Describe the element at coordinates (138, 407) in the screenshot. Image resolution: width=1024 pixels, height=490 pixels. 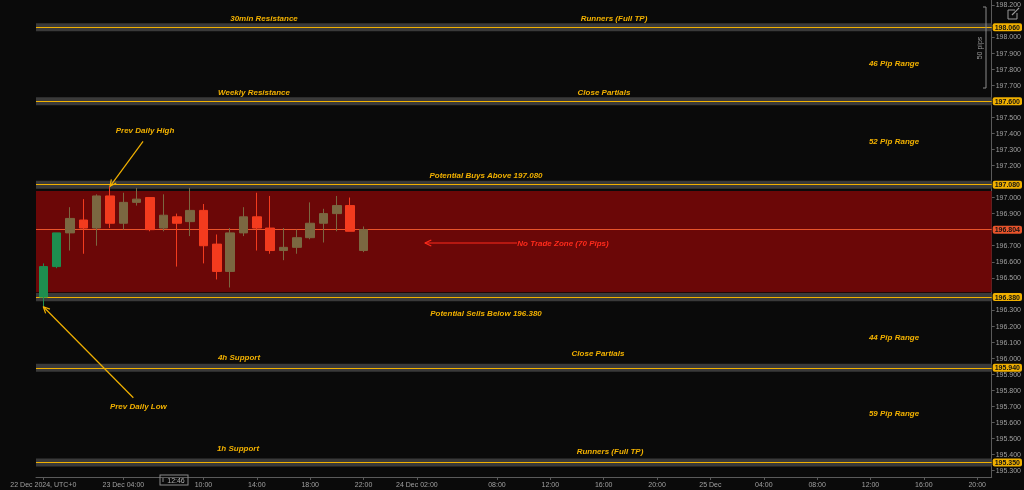
I see `annotation: Prev Daily Low` at that location.